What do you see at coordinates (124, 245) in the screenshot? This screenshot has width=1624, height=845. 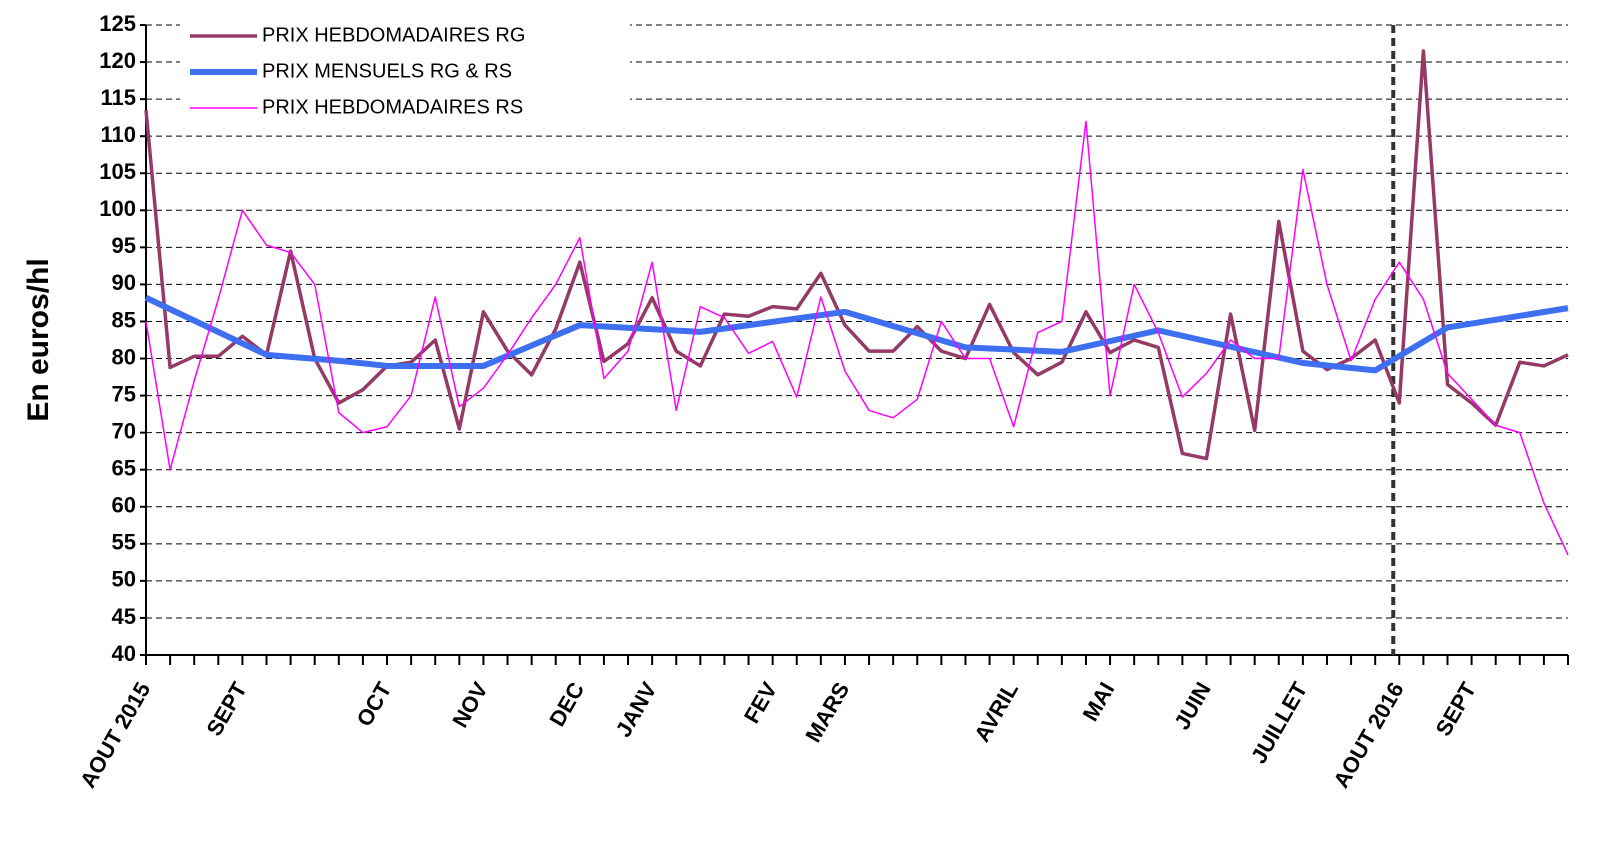 I see `y-tick-label: 95` at bounding box center [124, 245].